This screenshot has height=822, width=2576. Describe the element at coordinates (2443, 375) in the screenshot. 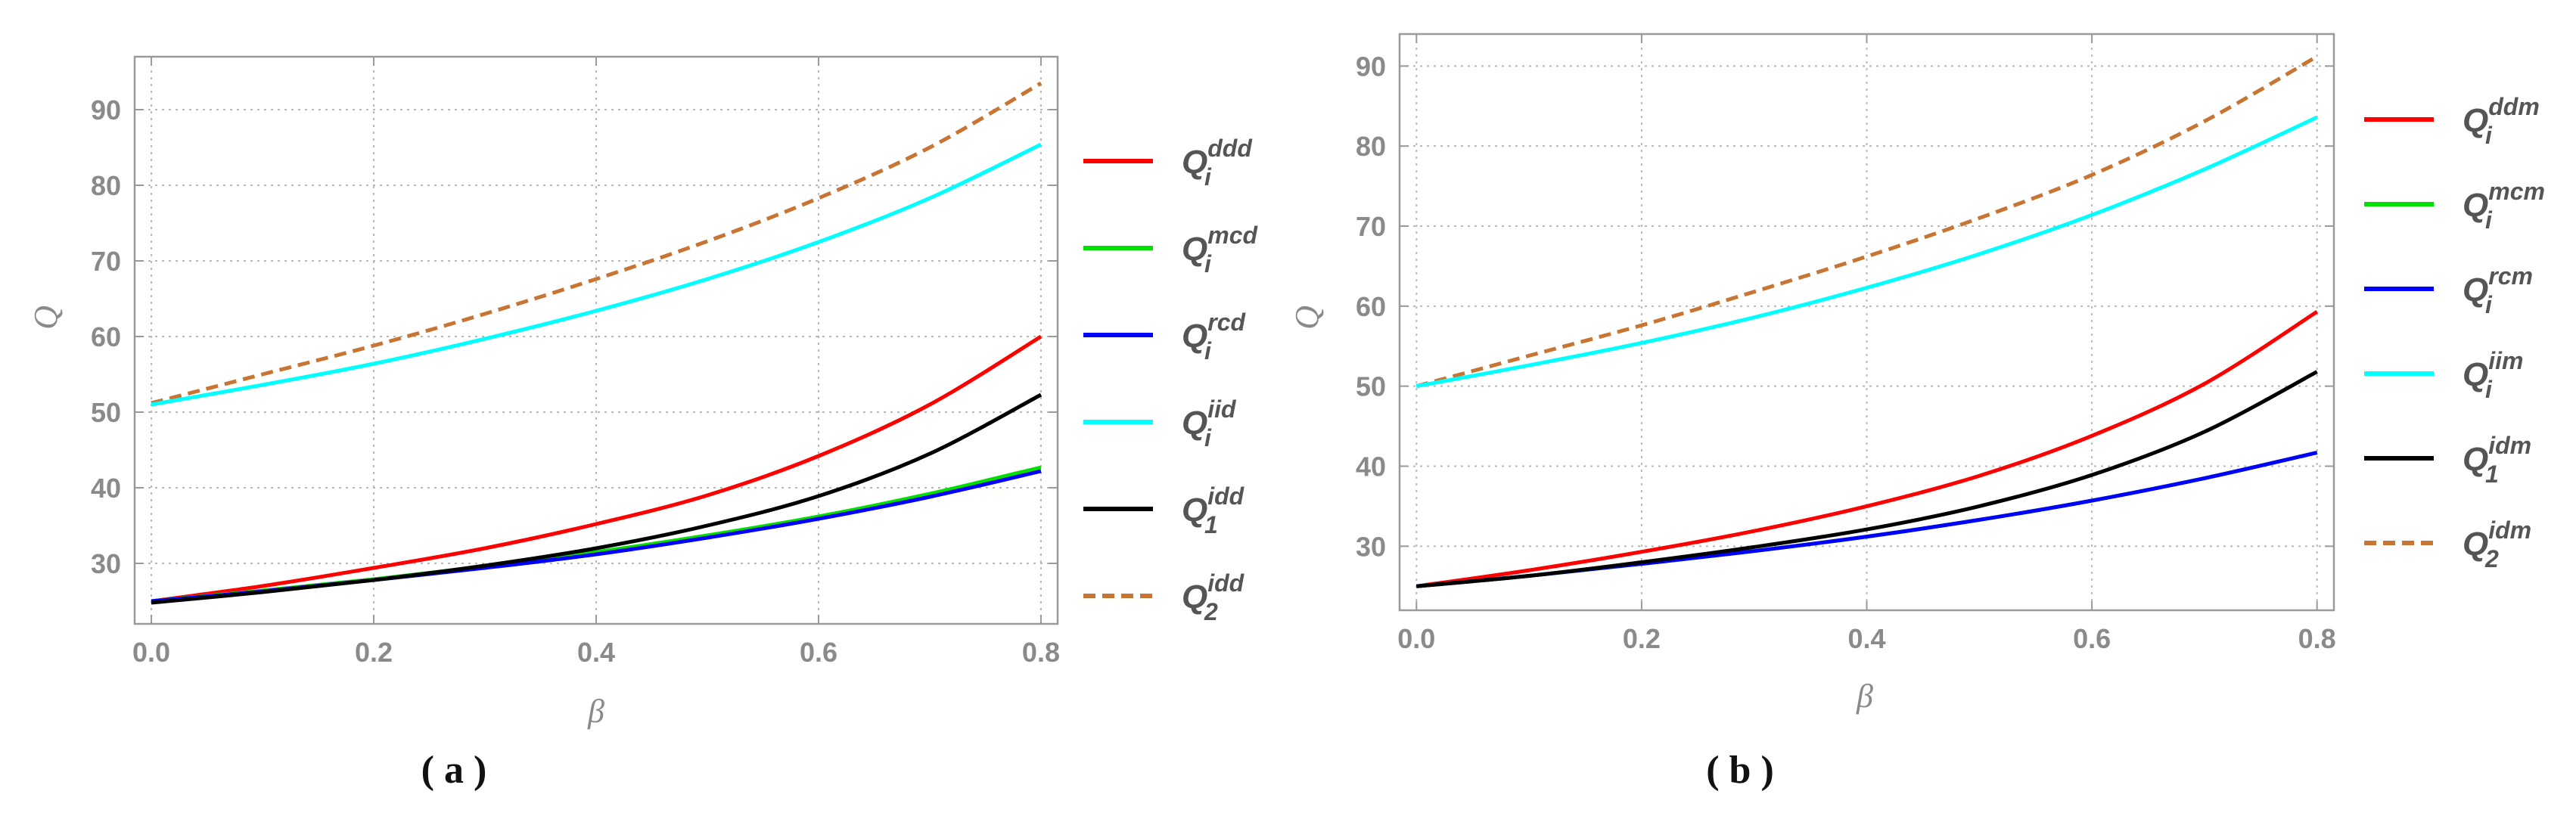

I see `legend-item: Qiim i` at that location.